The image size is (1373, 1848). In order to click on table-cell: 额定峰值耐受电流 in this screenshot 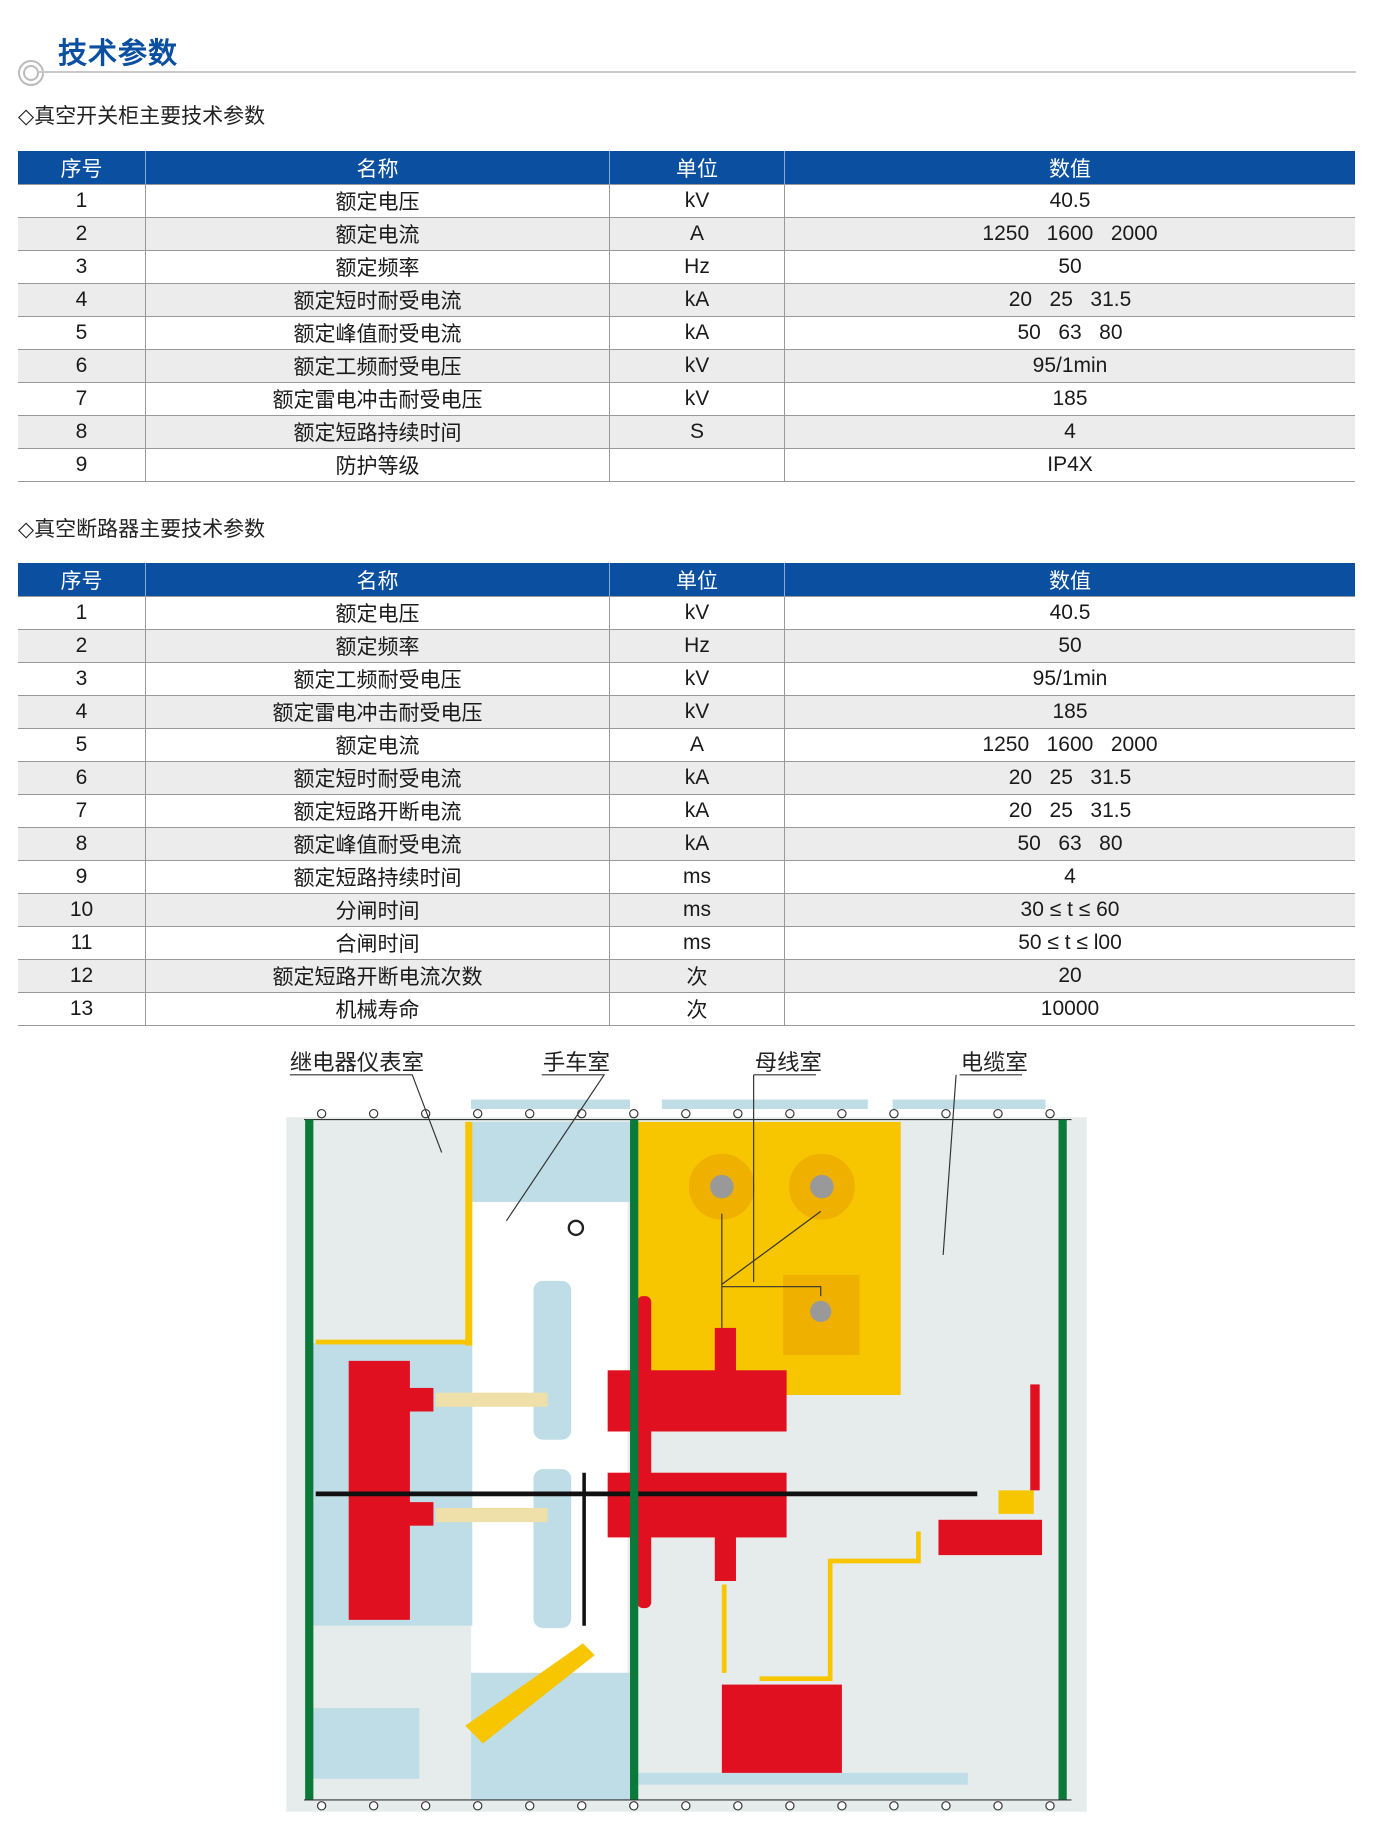, I will do `click(377, 333)`.